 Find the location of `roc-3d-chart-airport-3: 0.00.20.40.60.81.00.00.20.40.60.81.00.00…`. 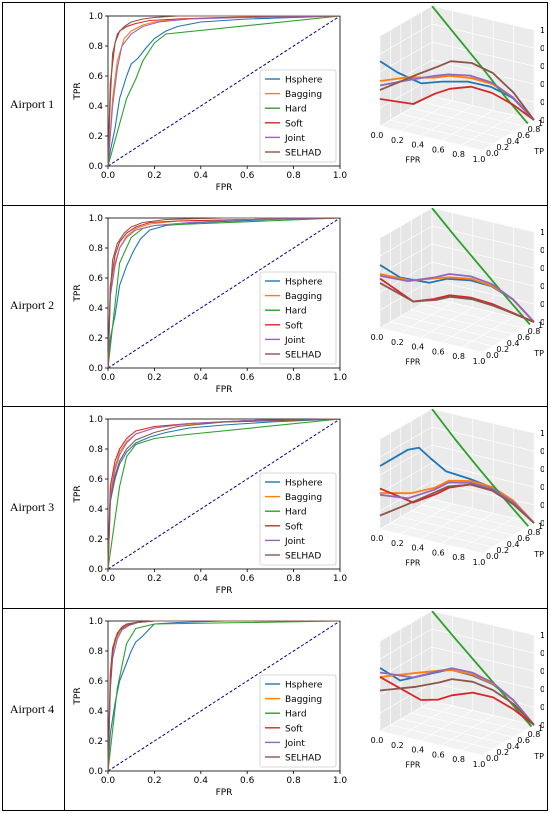

roc-3d-chart-airport-3: 0.00.20.40.60.81.00.00.20.40.60.81.00.00… is located at coordinates (457, 488).